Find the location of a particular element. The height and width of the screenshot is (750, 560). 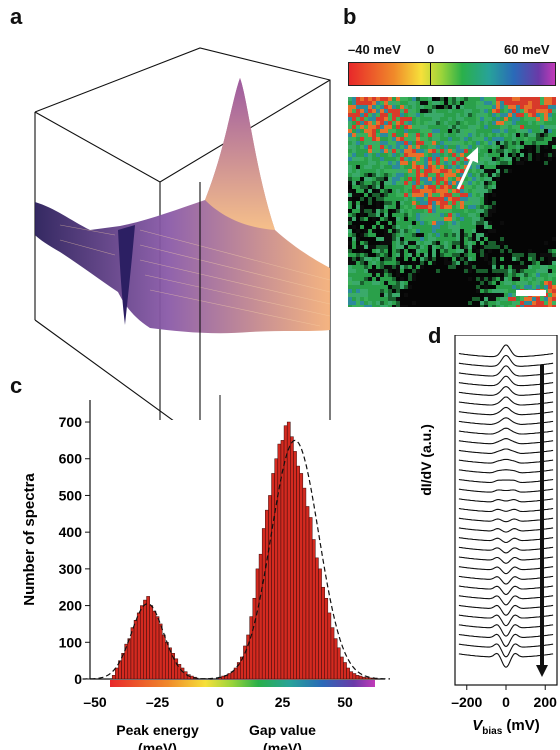

panel-label-d: d is located at coordinates (435, 335).